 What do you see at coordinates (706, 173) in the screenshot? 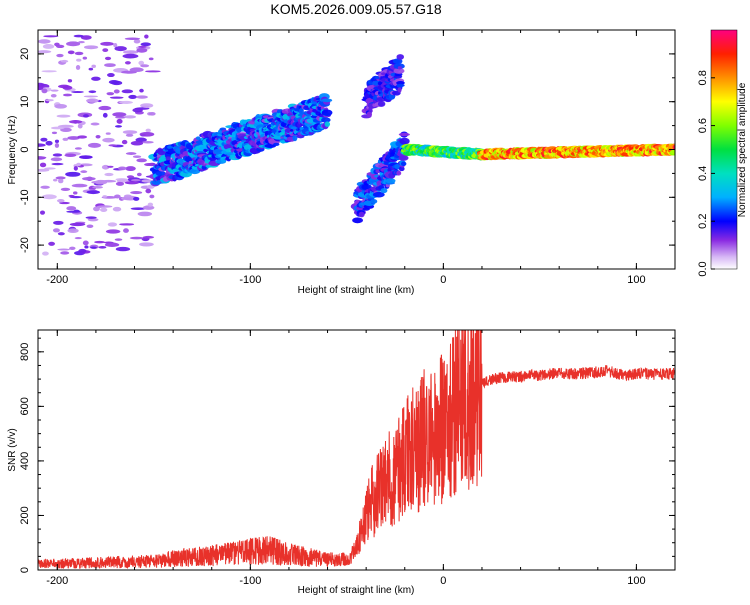
I see `colorbar-ticks: 0.0 0.2 0.4 0.6 0.8` at bounding box center [706, 173].